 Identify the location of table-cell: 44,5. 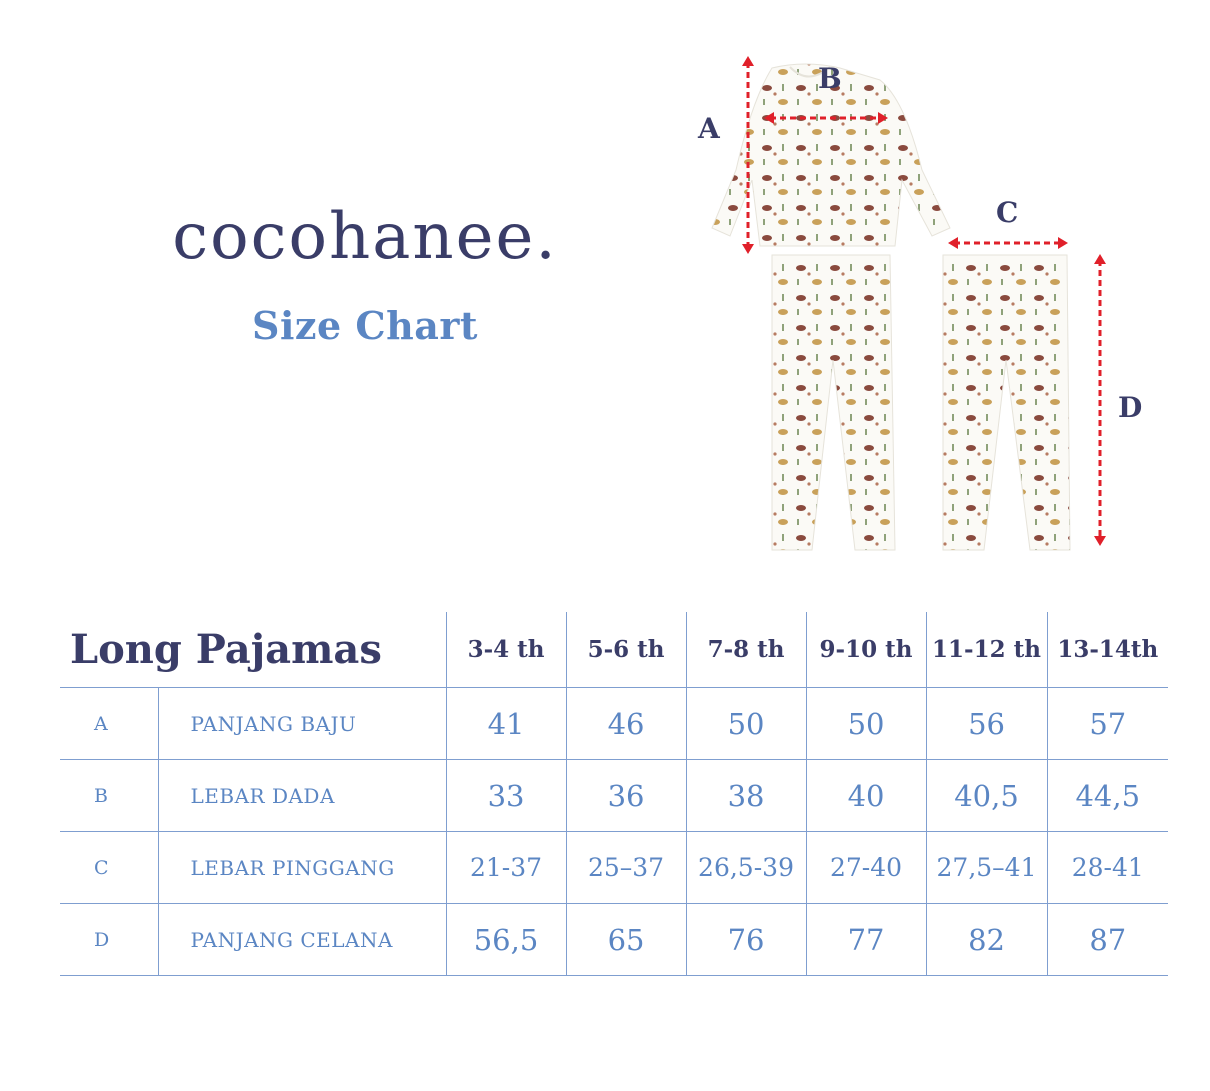
(1107, 795).